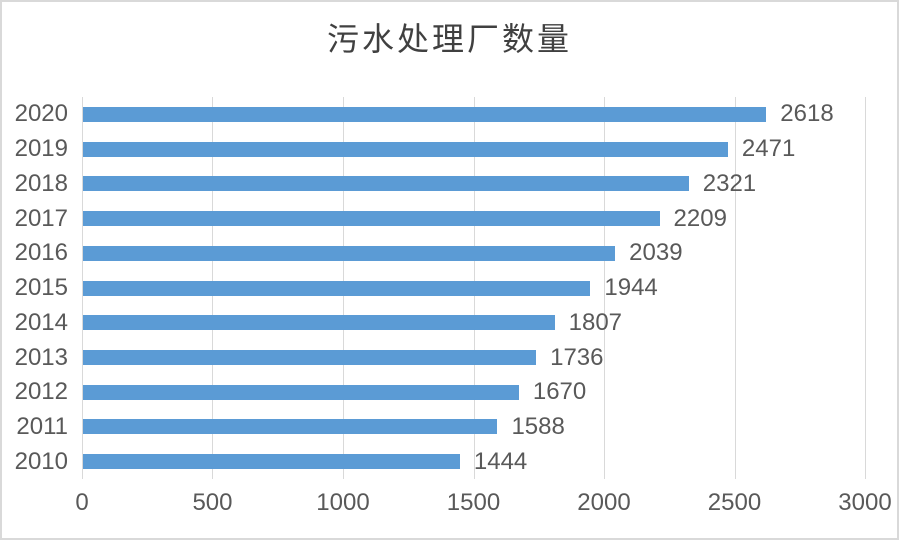 Image resolution: width=899 pixels, height=540 pixels. What do you see at coordinates (41, 392) in the screenshot?
I see `y-axis-label-2012: 2012` at bounding box center [41, 392].